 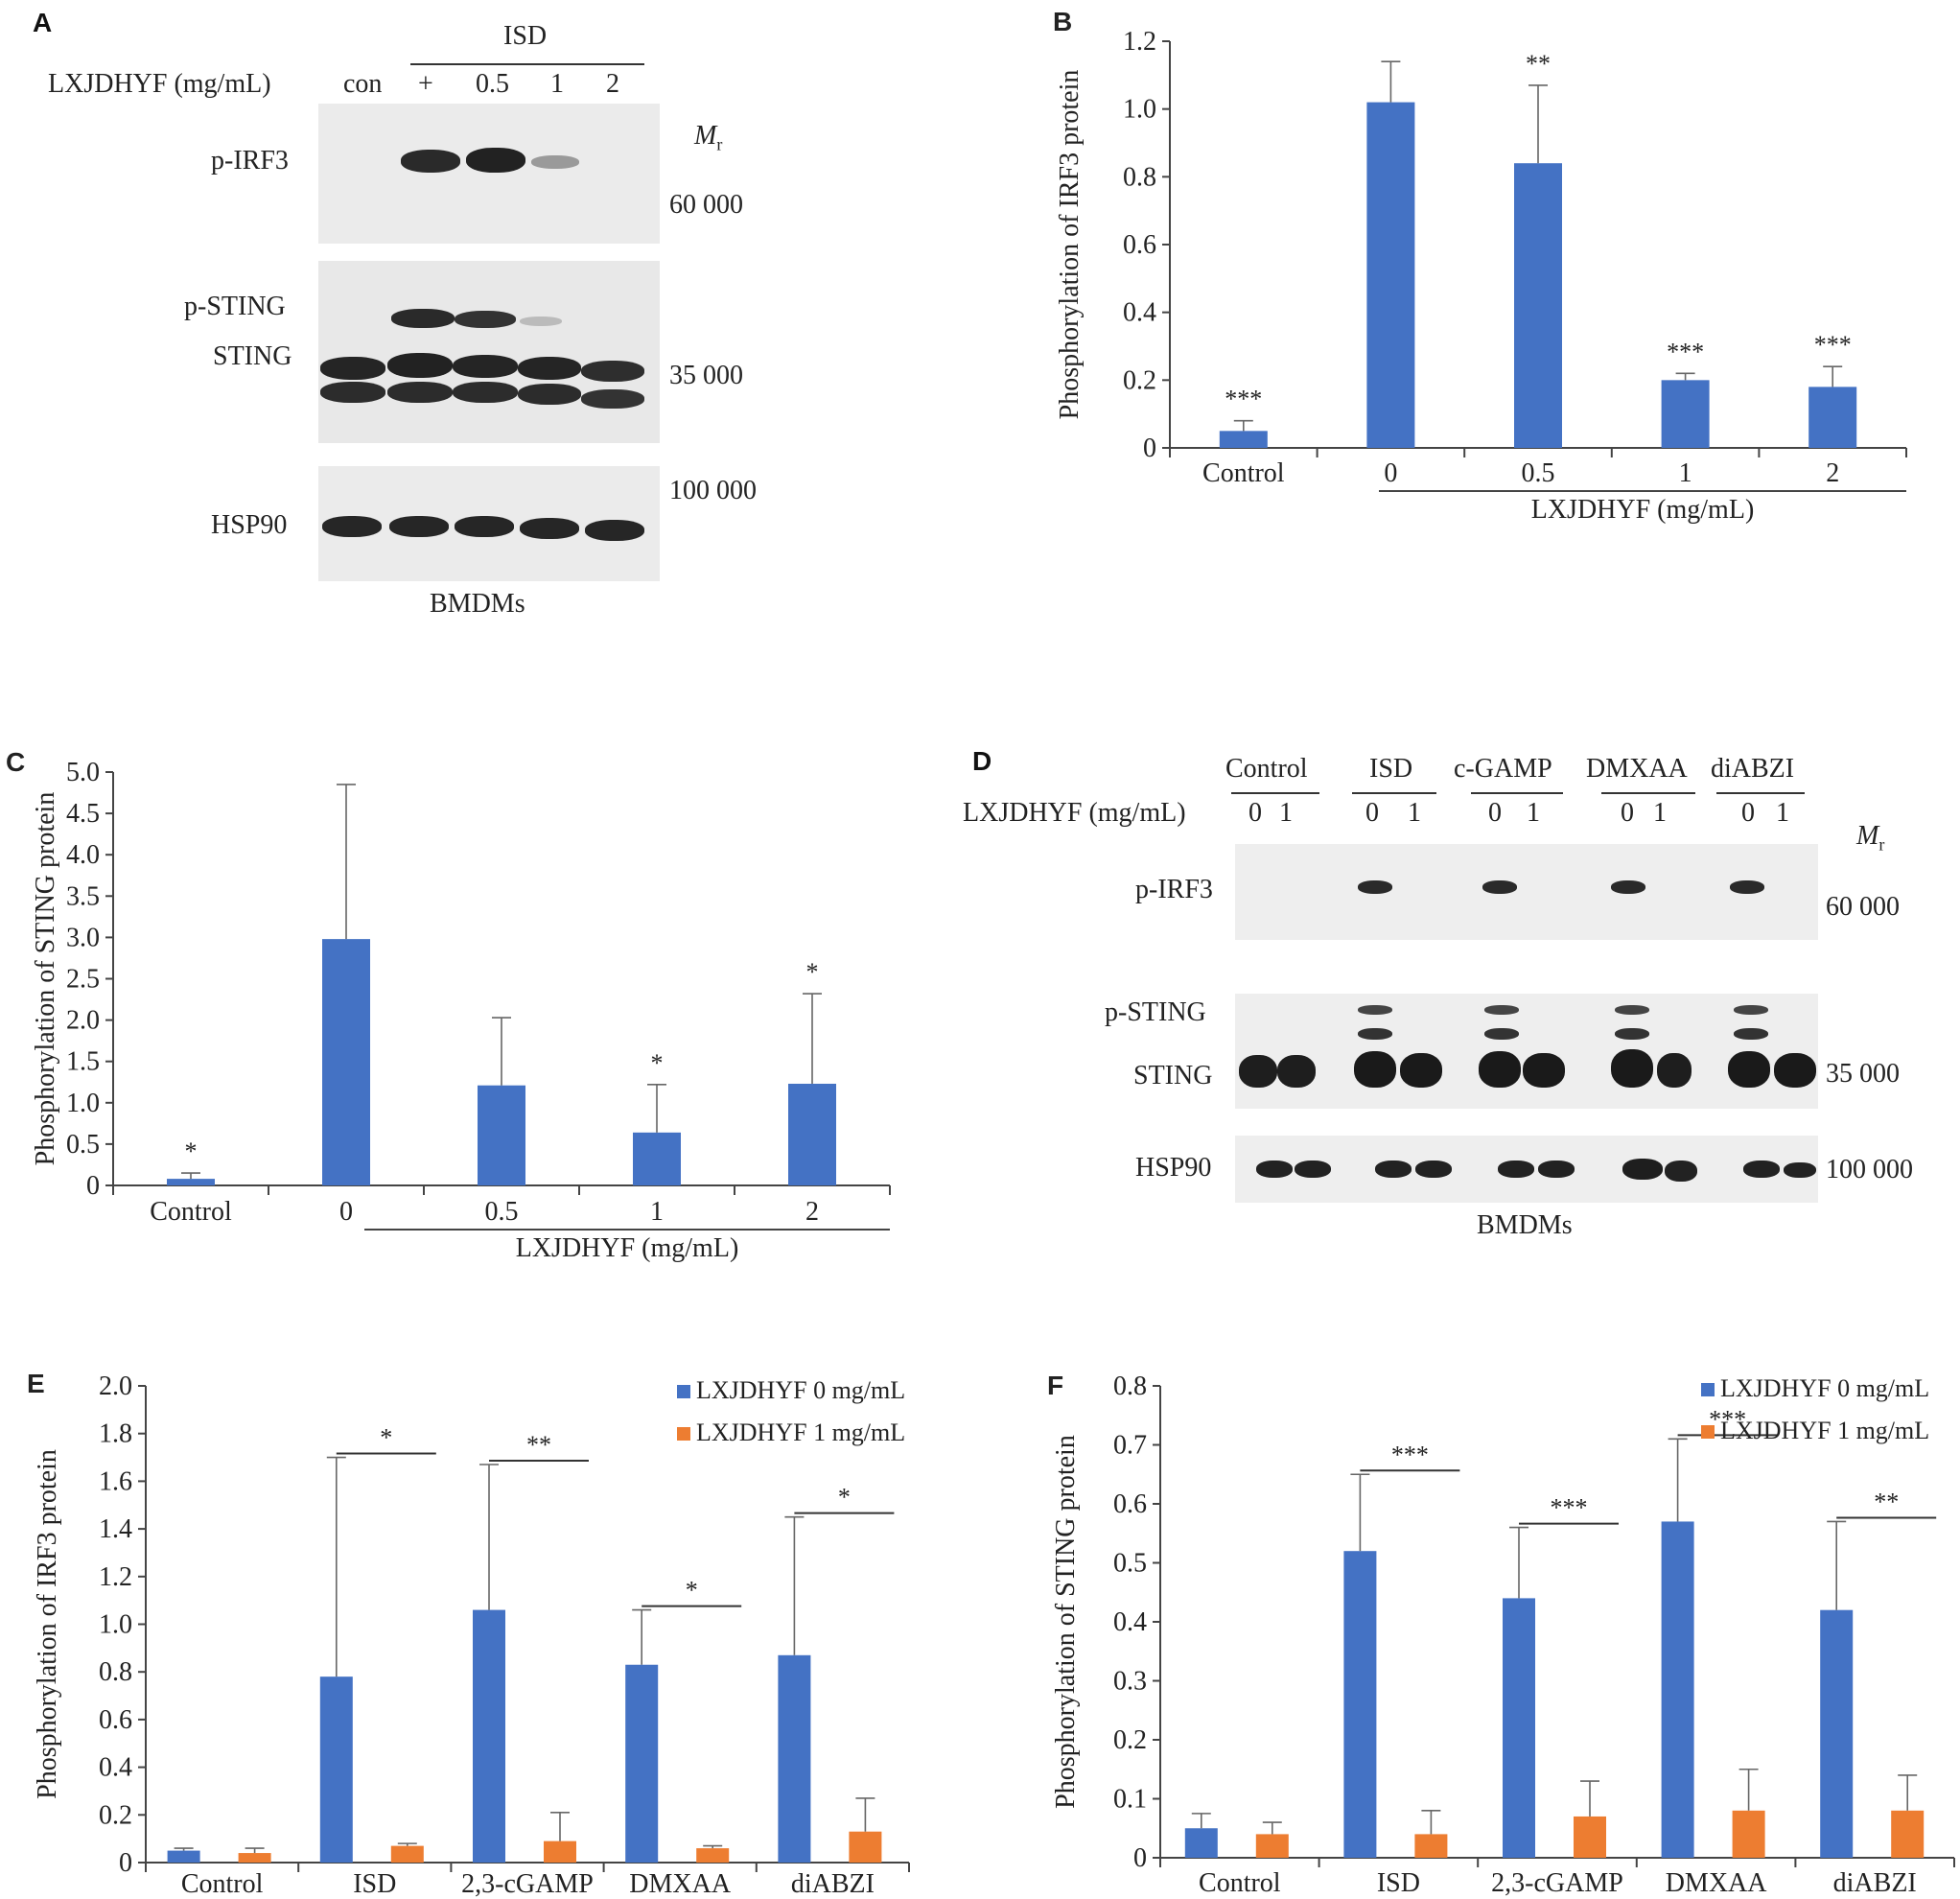 I want to click on blot-sting, so click(x=489, y=352).